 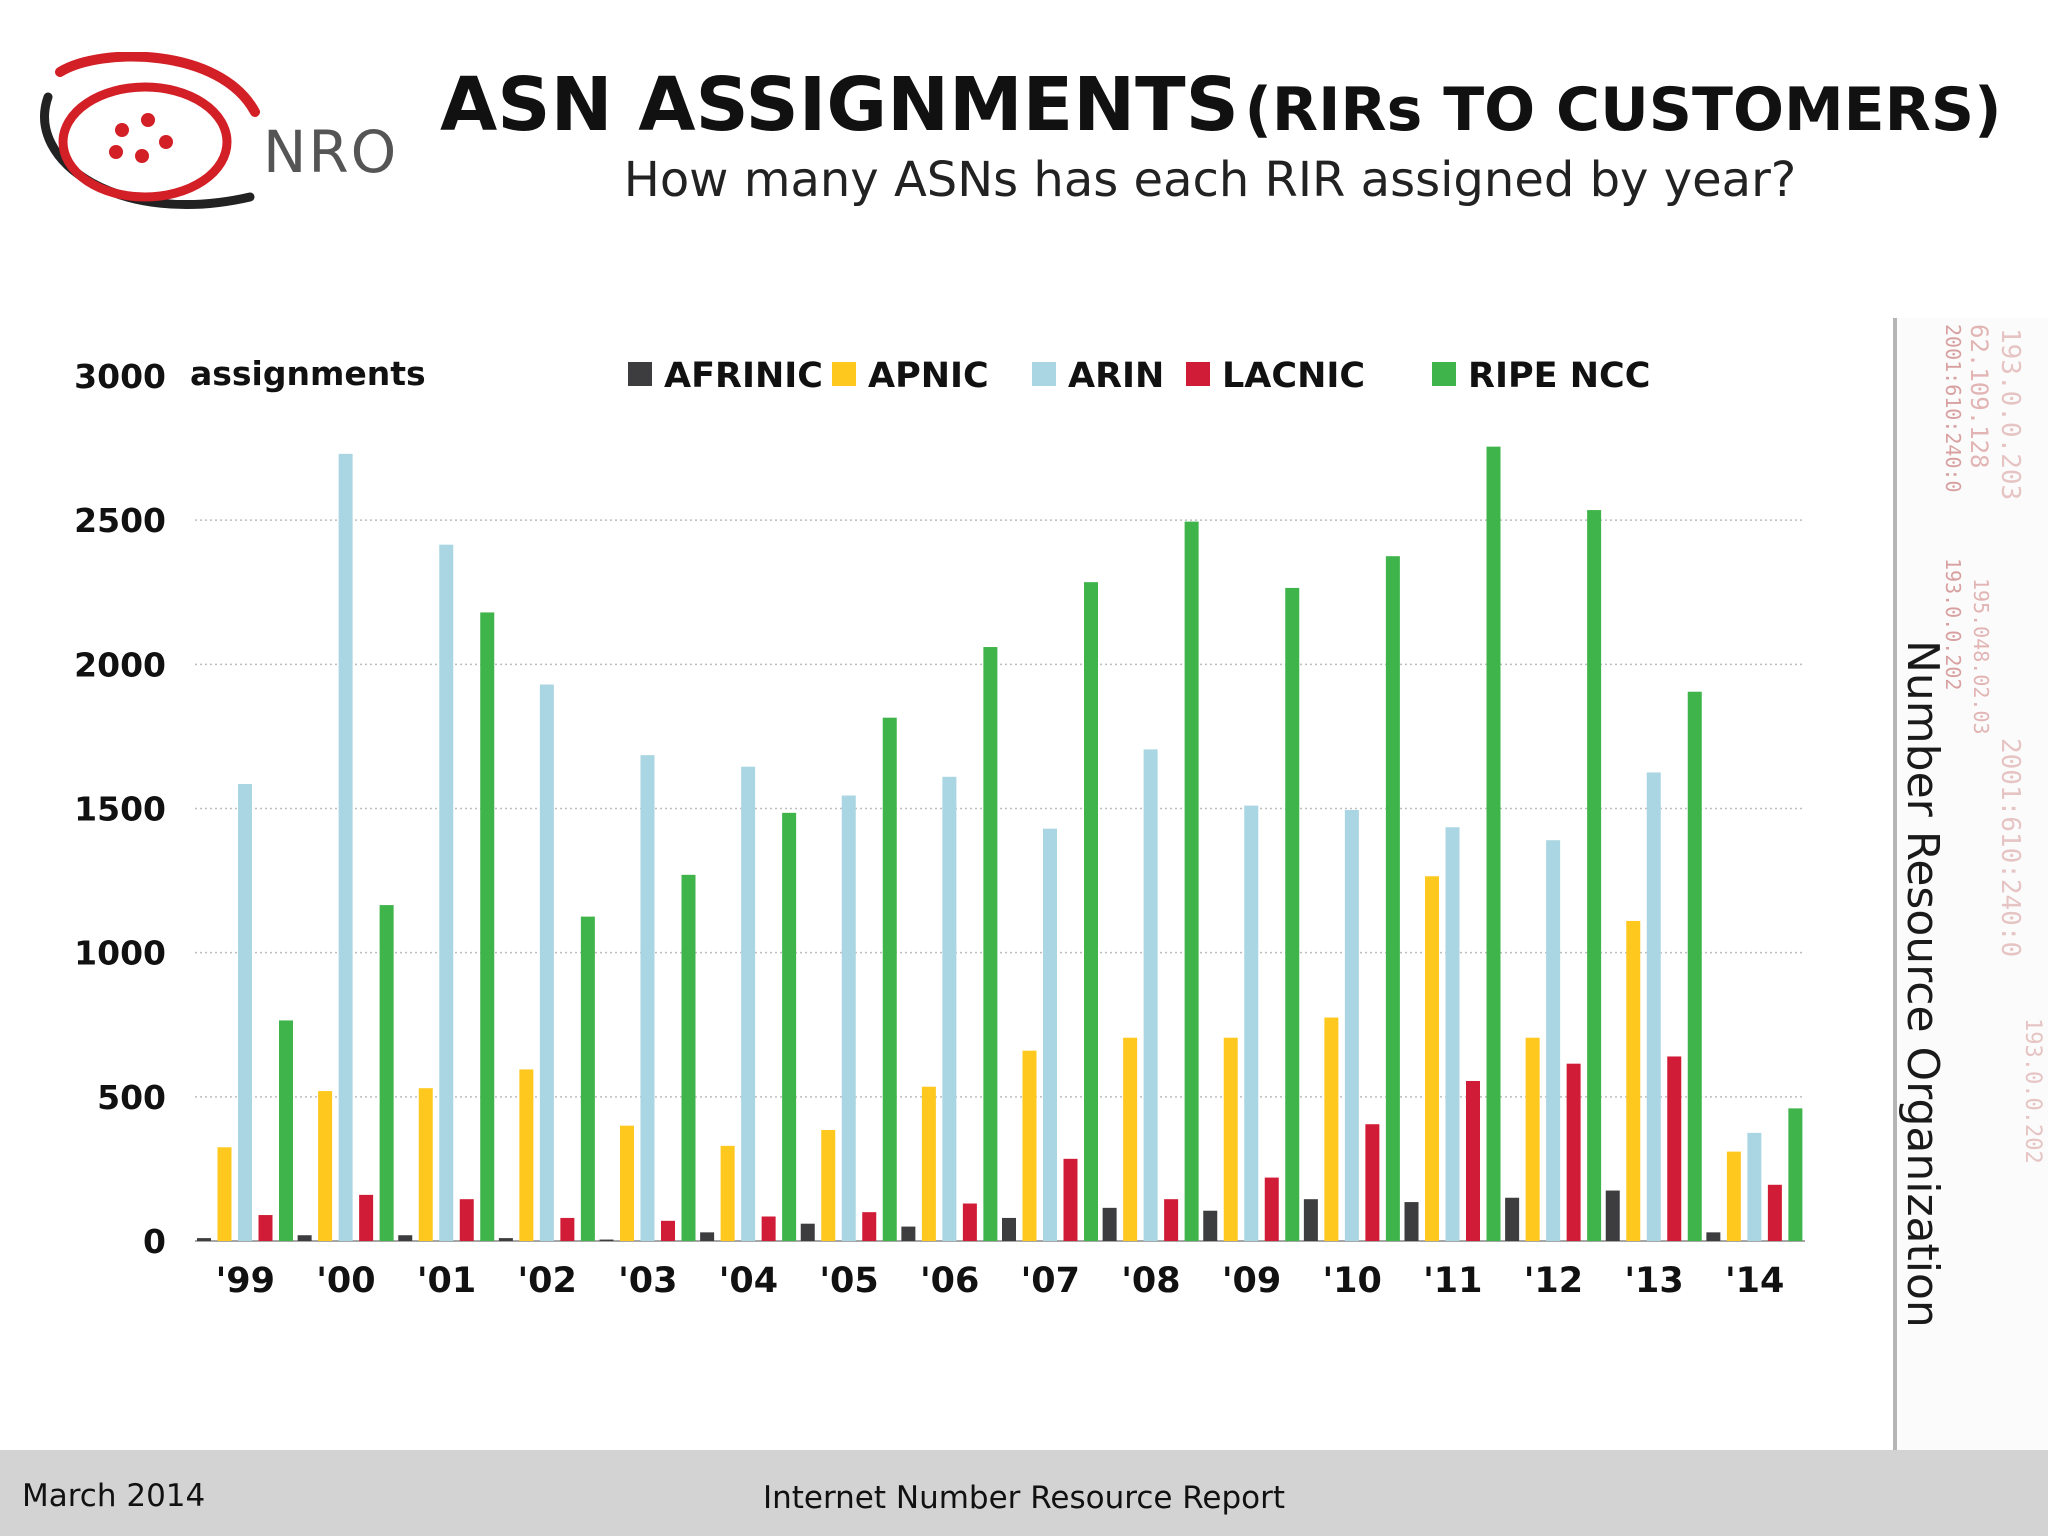 What do you see at coordinates (1452, 1281) in the screenshot?
I see `x-tick-label: '11` at bounding box center [1452, 1281].